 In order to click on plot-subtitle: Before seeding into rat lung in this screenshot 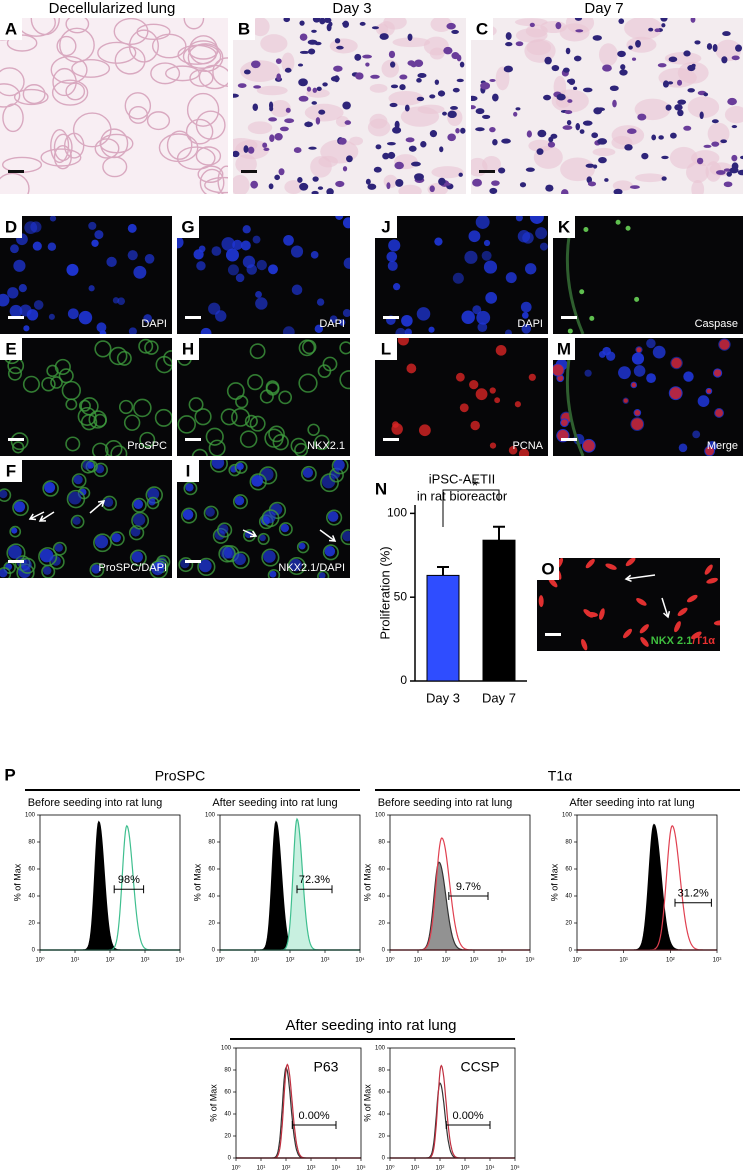, I will do `click(95, 803)`.